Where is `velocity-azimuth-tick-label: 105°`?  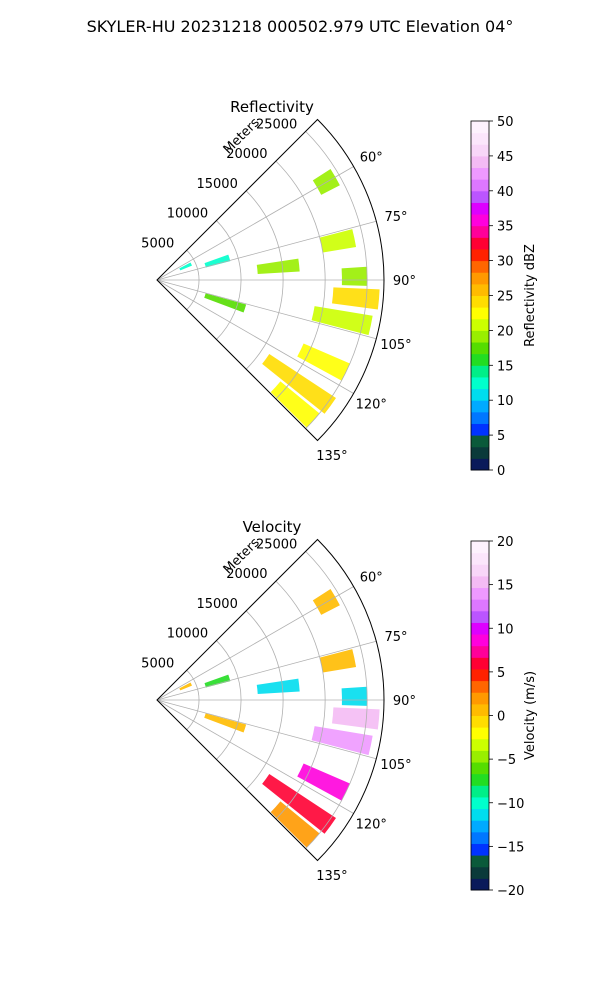 velocity-azimuth-tick-label: 105° is located at coordinates (395, 765).